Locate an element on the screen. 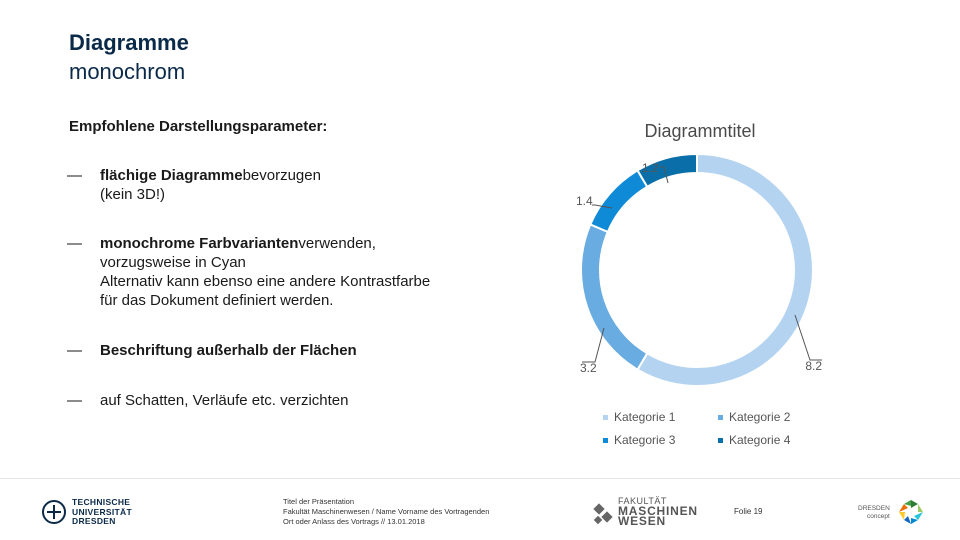 The width and height of the screenshot is (960, 540). bullet-rest: bevorzugen is located at coordinates (281, 175).